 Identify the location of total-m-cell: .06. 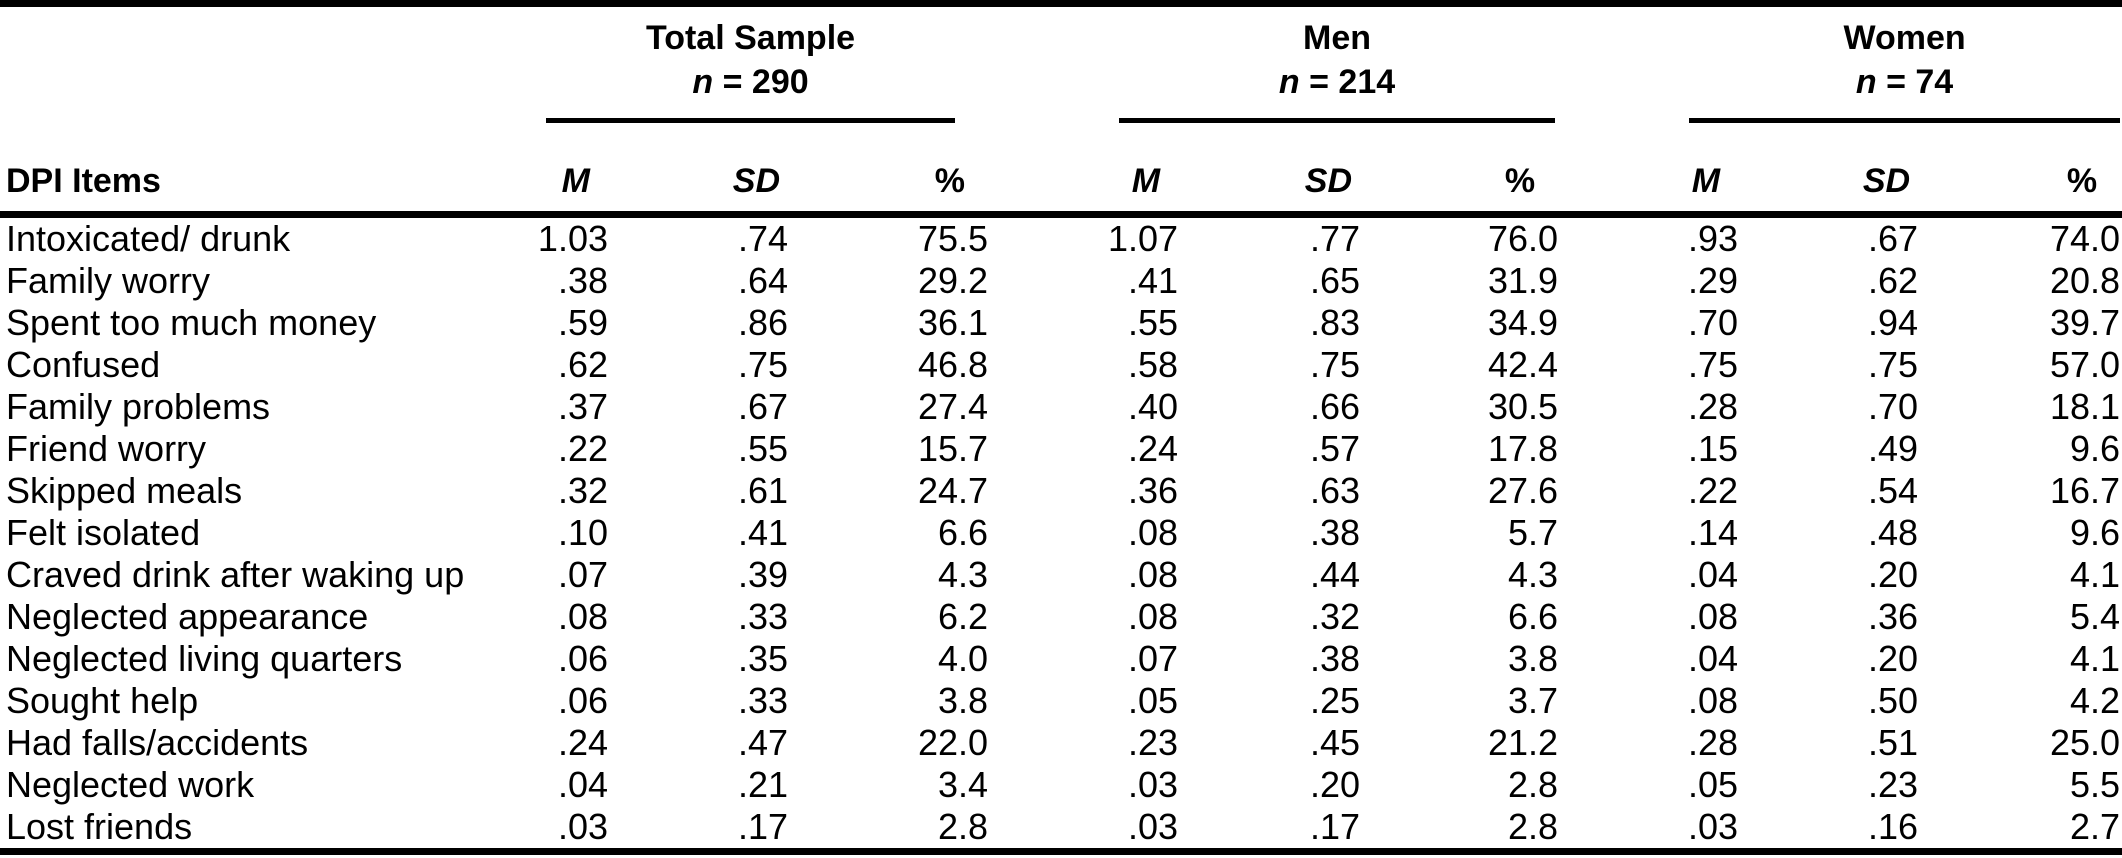
(582, 700).